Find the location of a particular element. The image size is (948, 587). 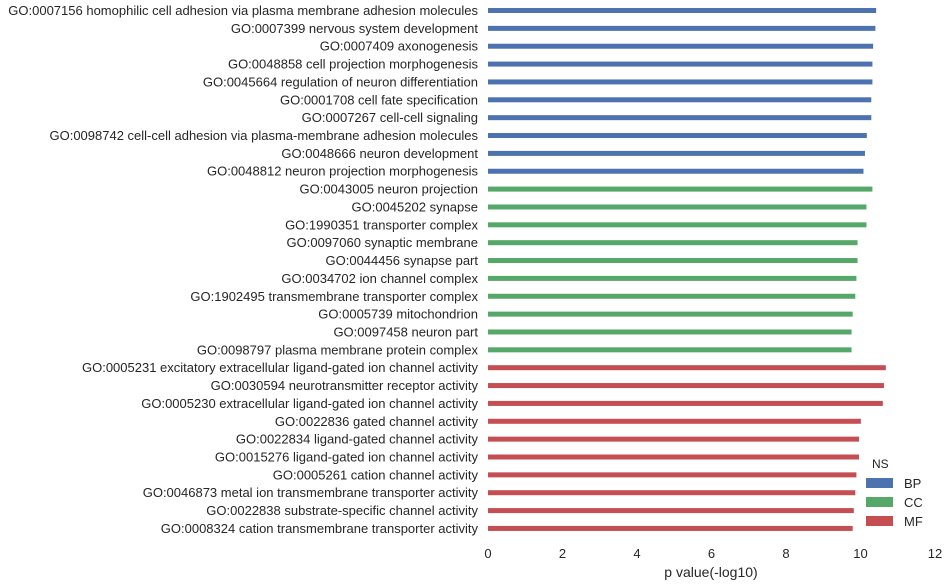

term-label: GO:0048858 cell projection morphogenesis is located at coordinates (353, 64).